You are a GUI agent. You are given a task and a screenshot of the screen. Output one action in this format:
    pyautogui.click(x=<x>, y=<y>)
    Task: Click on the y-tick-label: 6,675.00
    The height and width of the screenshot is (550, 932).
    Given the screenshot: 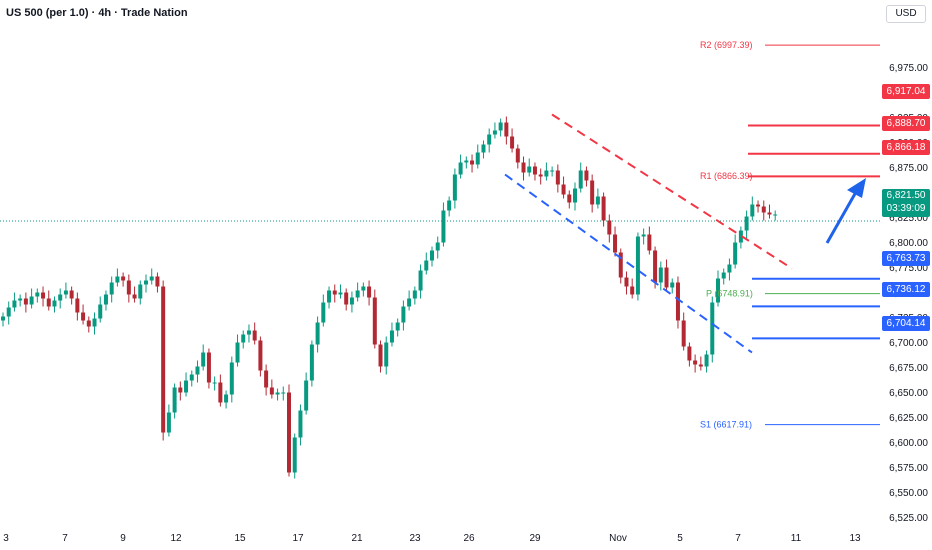 What is the action you would take?
    pyautogui.click(x=908, y=368)
    